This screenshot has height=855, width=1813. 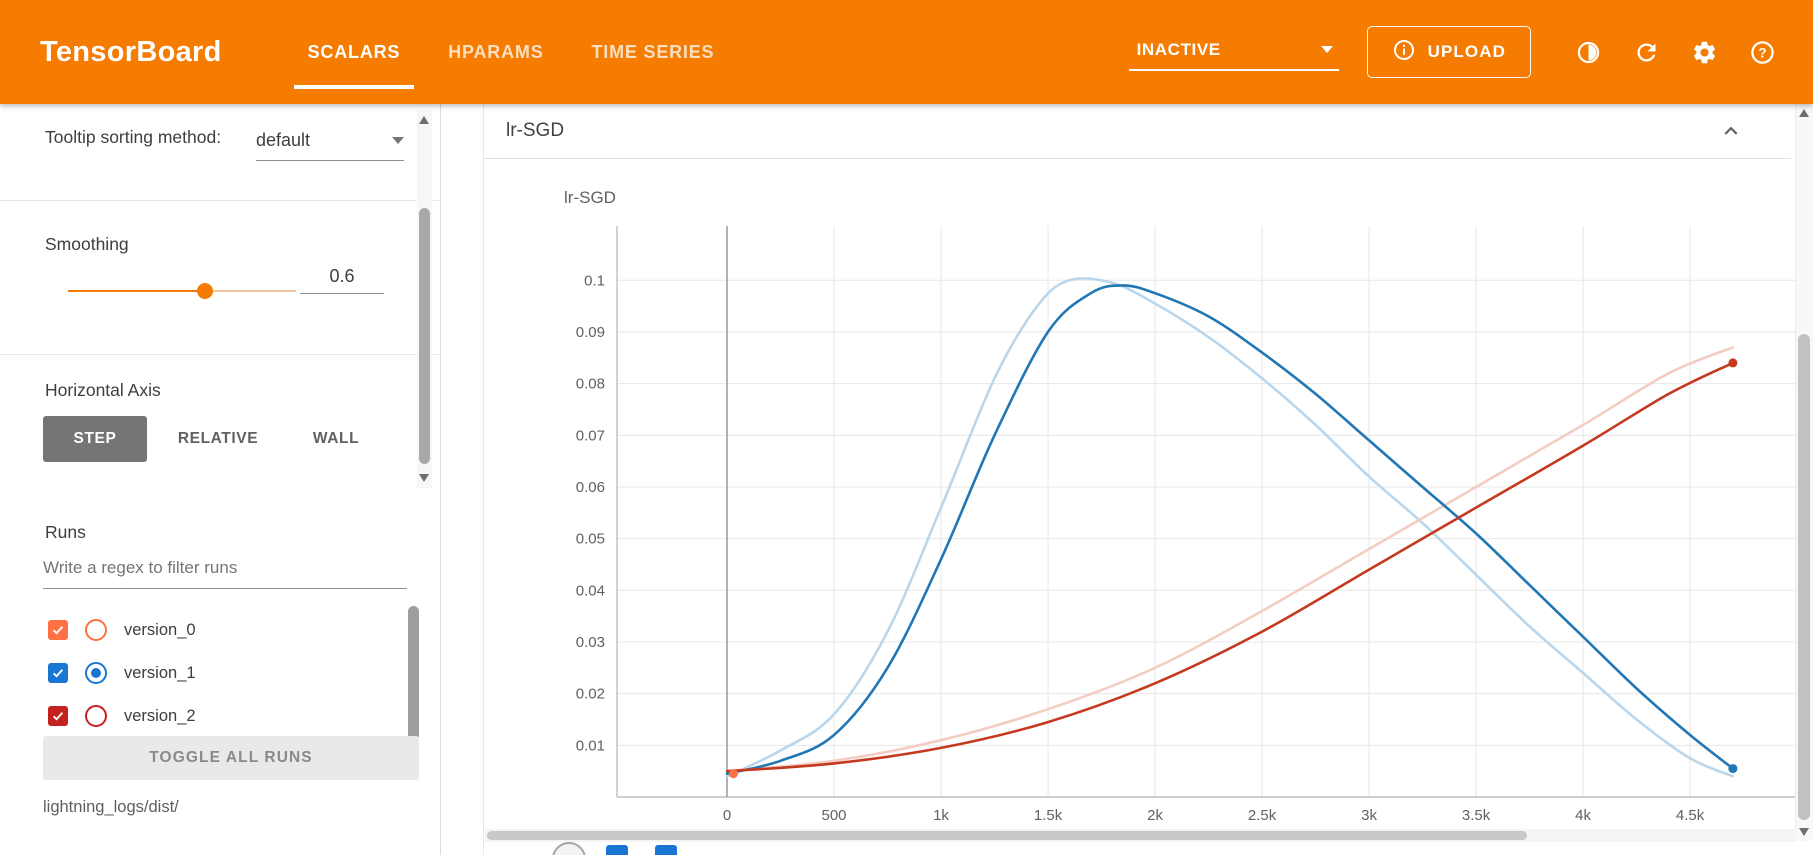 What do you see at coordinates (594, 280) in the screenshot?
I see `svg-text: 0.1` at bounding box center [594, 280].